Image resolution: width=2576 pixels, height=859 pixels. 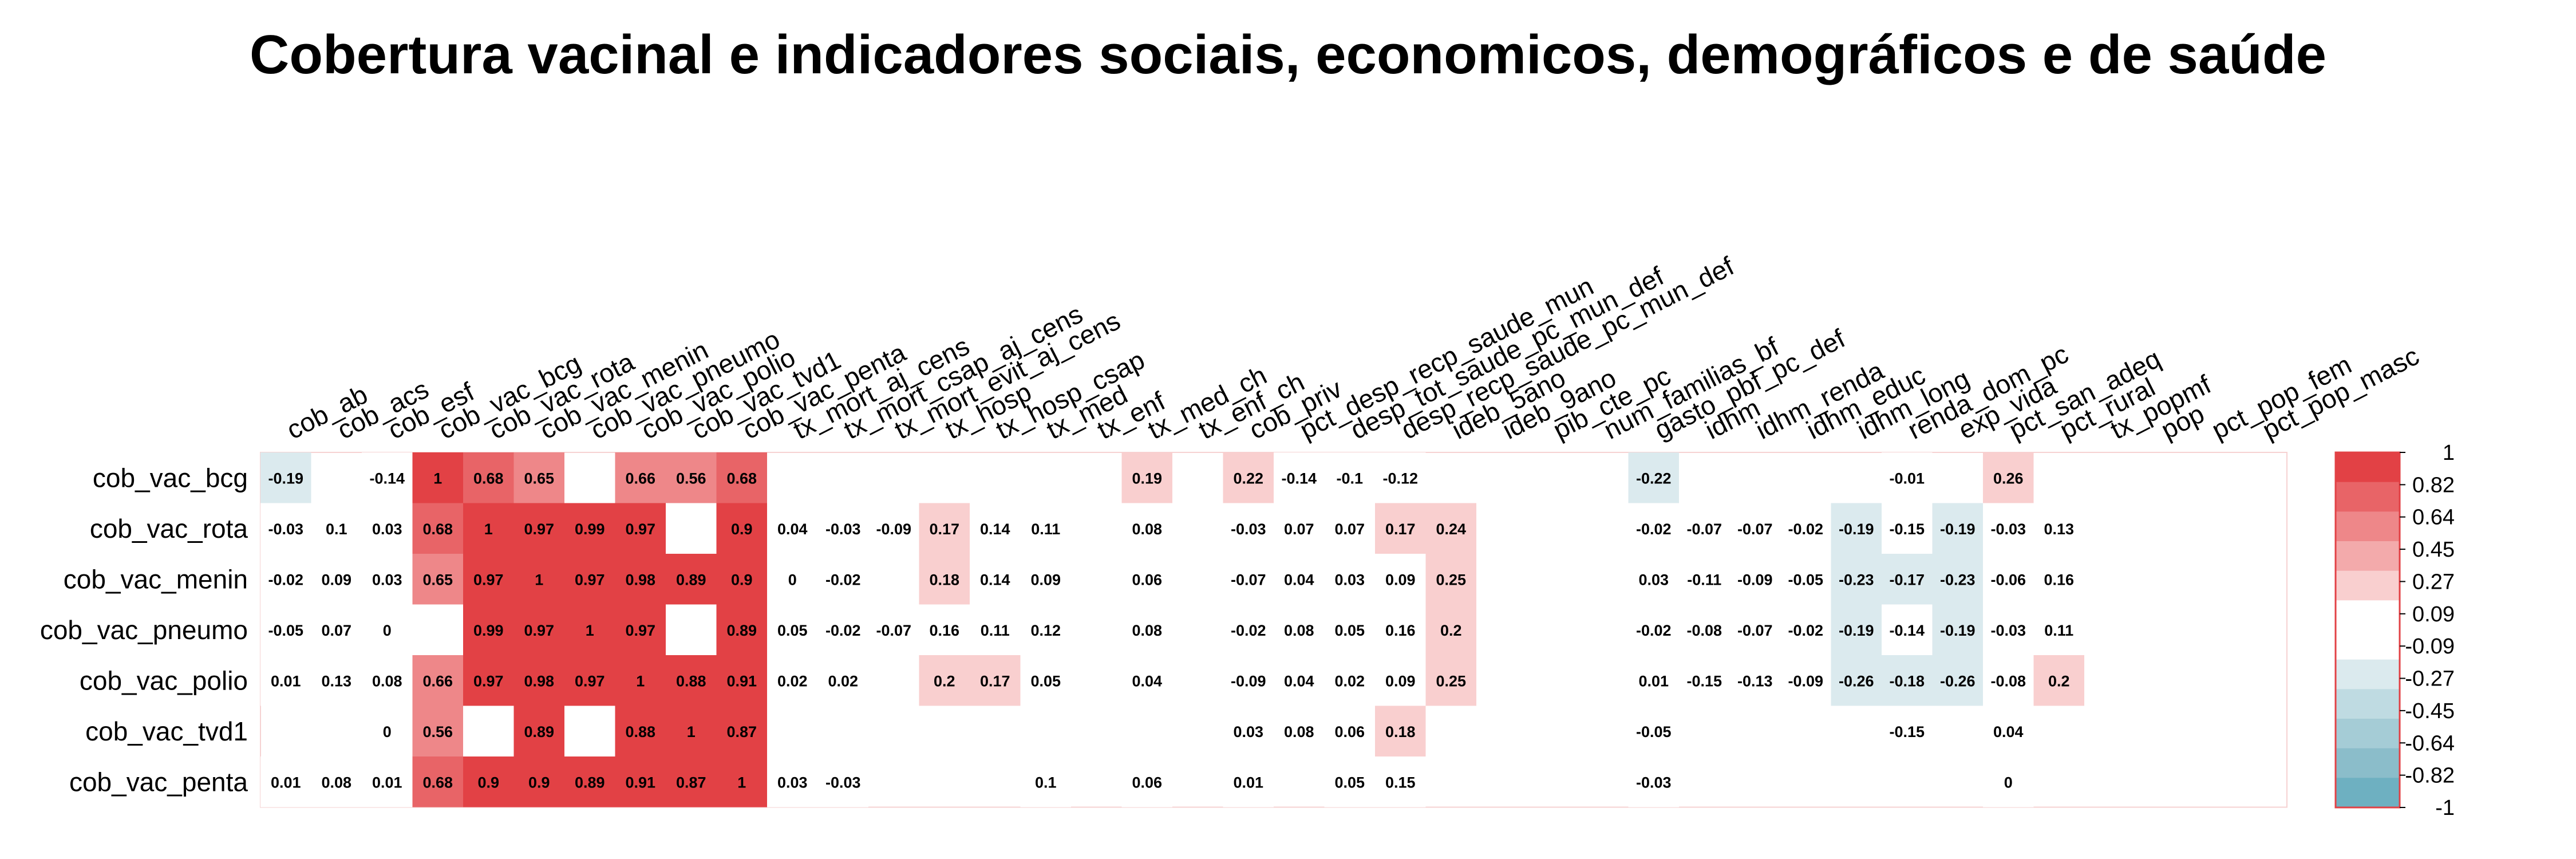 What do you see at coordinates (1400, 478) in the screenshot?
I see `cell-value-label: -0.12` at bounding box center [1400, 478].